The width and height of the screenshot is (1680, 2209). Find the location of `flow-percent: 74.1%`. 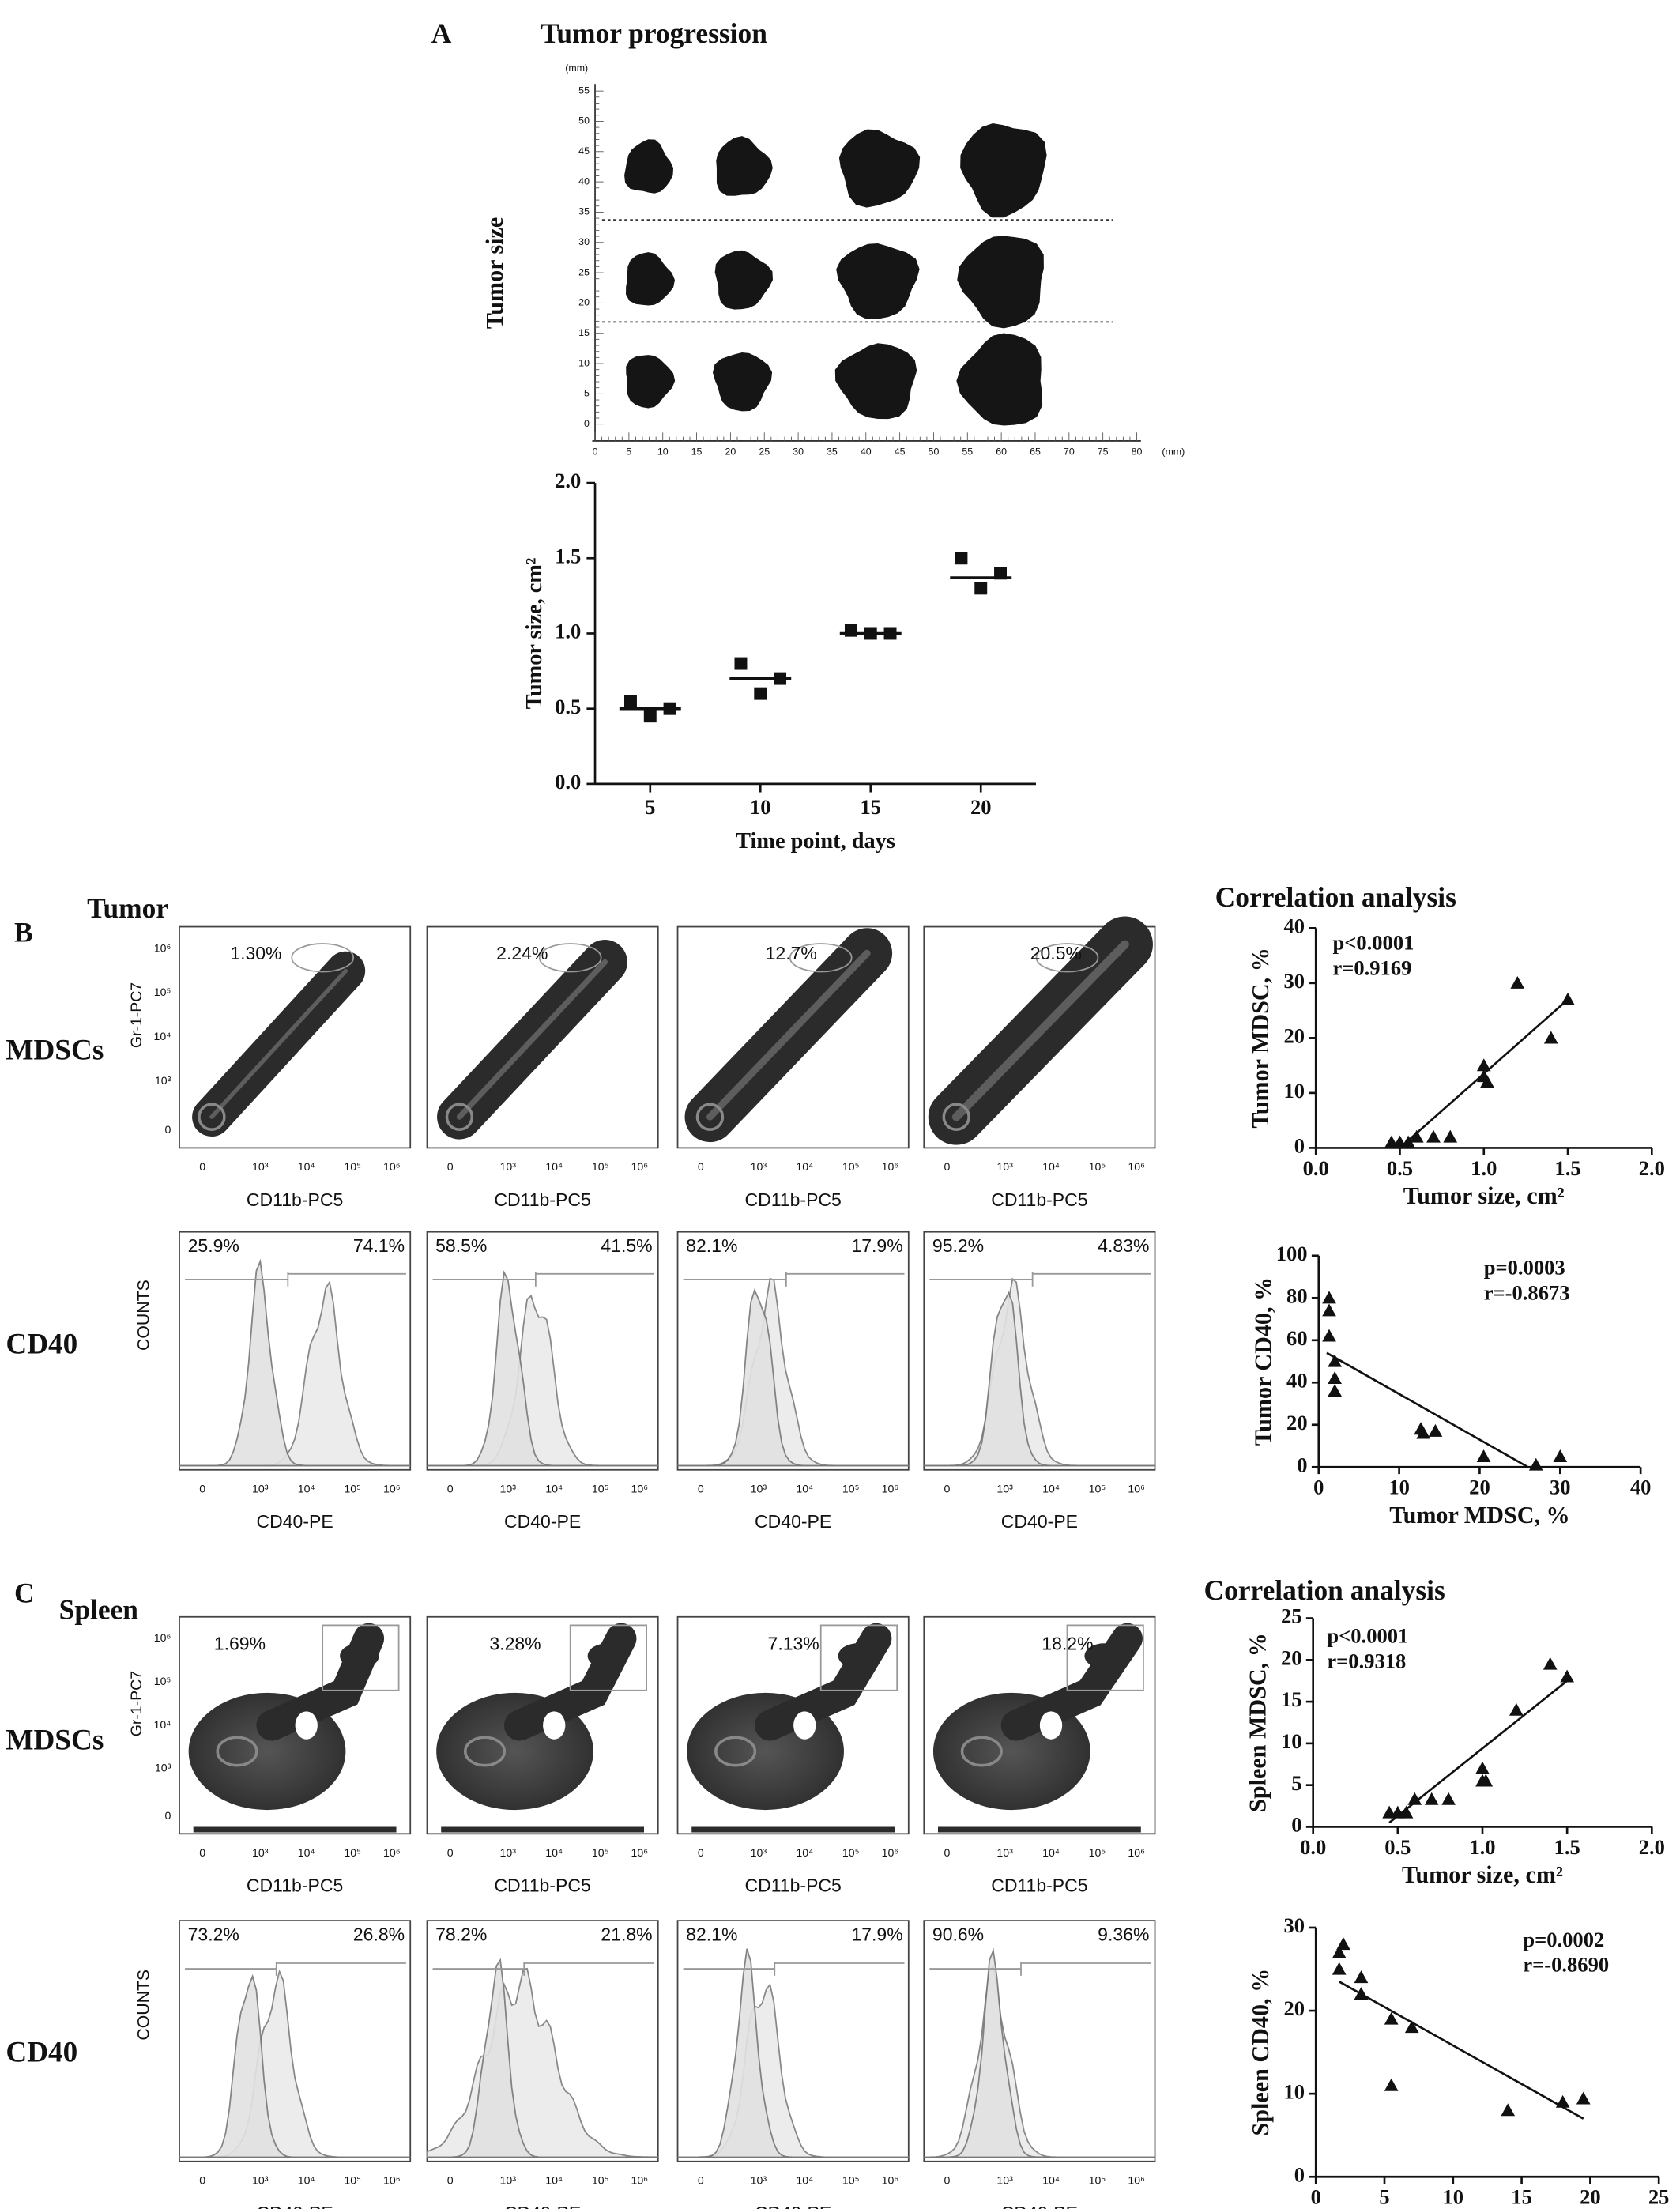

flow-percent: 74.1% is located at coordinates (379, 1245).